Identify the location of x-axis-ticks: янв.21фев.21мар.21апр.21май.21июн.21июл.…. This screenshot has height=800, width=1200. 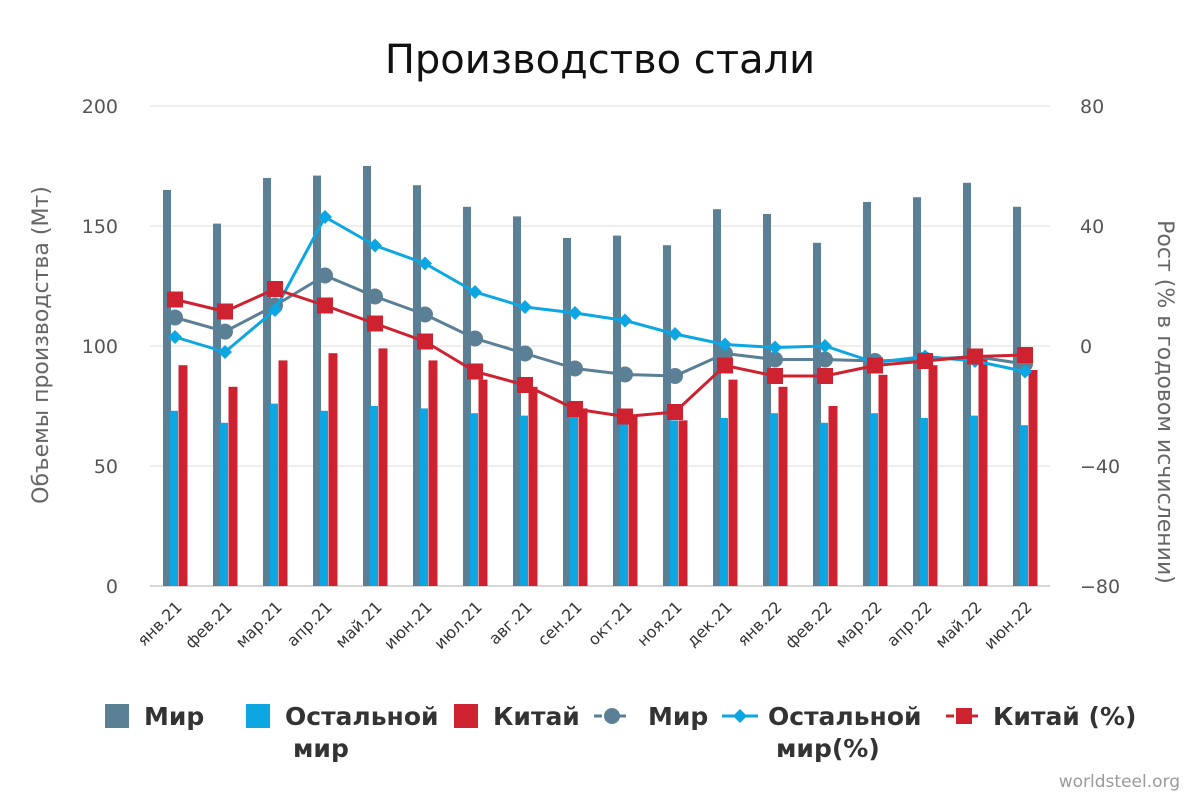
(585, 625).